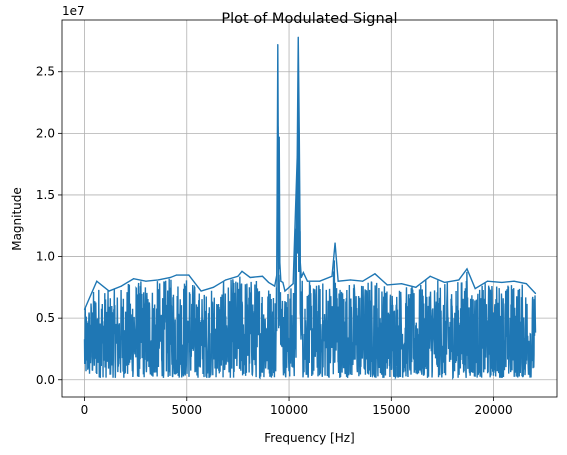 This screenshot has height=455, width=567. I want to click on y-tick-label: 1.5, so click(45, 195).